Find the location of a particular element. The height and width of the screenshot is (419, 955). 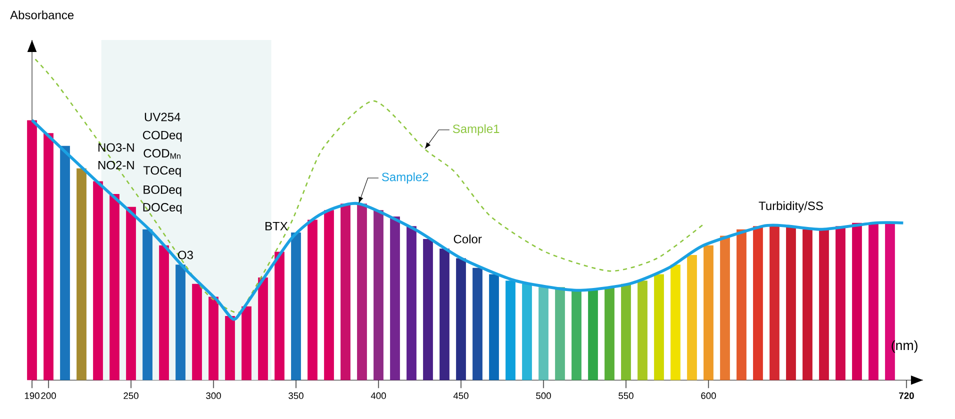

x-tick-label: 720 is located at coordinates (906, 396).